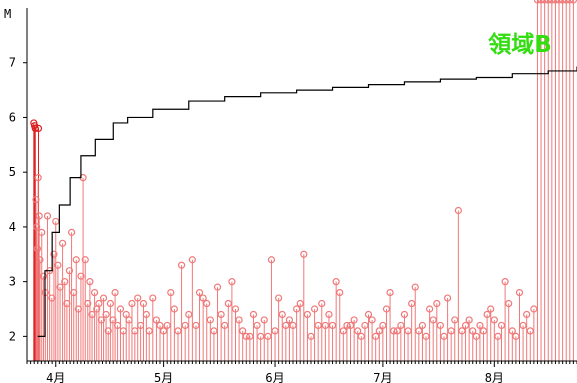 Image resolution: width=577 pixels, height=383 pixels. Describe the element at coordinates (12, 117) in the screenshot. I see `y-tick-label-4: 6` at that location.